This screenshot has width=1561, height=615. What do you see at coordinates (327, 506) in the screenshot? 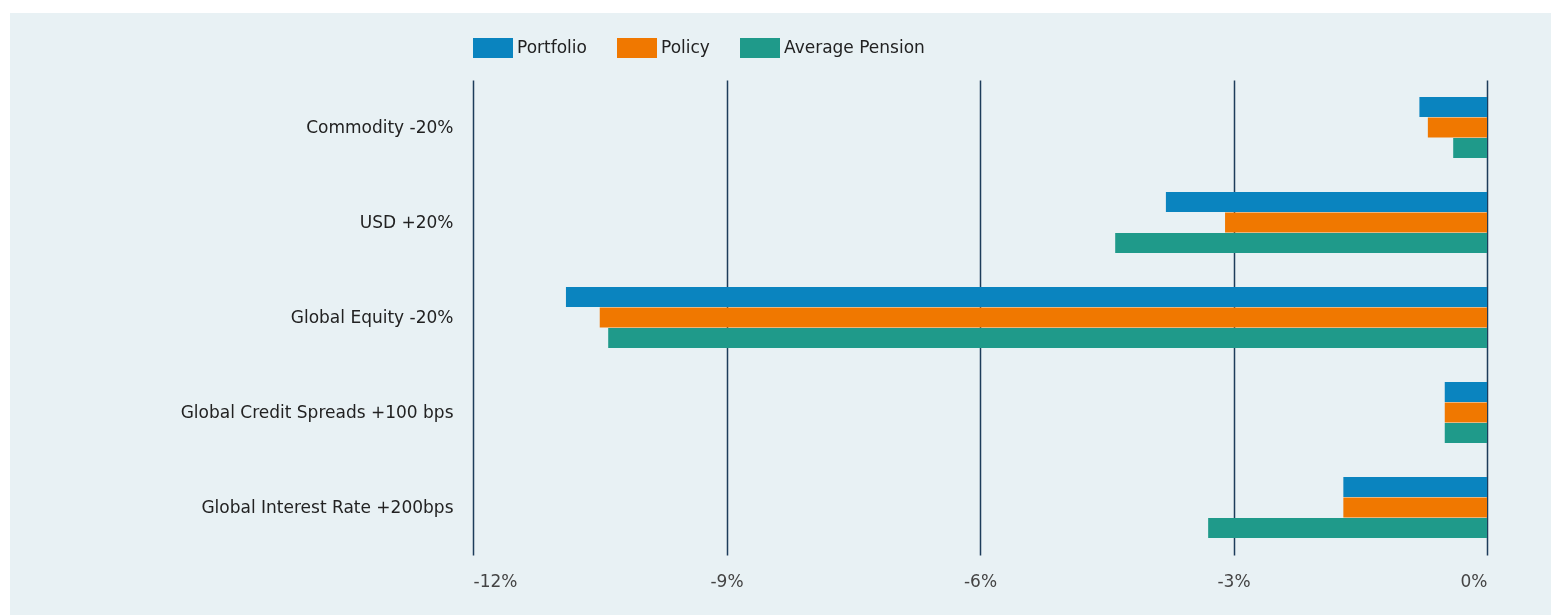
I see `y-tick-label: Global Interest Rate +200bps` at bounding box center [327, 506].